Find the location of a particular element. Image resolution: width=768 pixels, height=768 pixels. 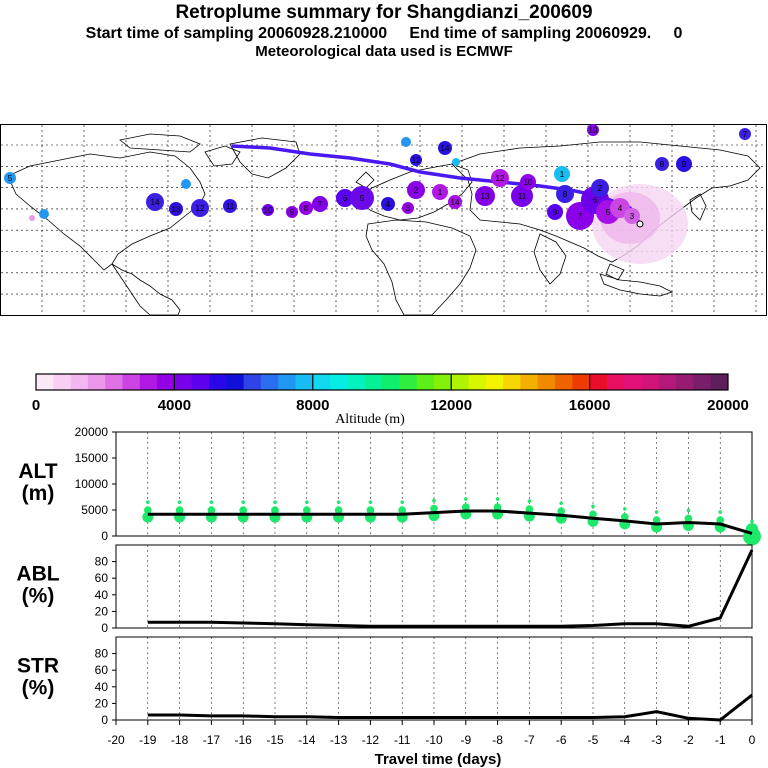

x-tick-label: -13 is located at coordinates (339, 740).